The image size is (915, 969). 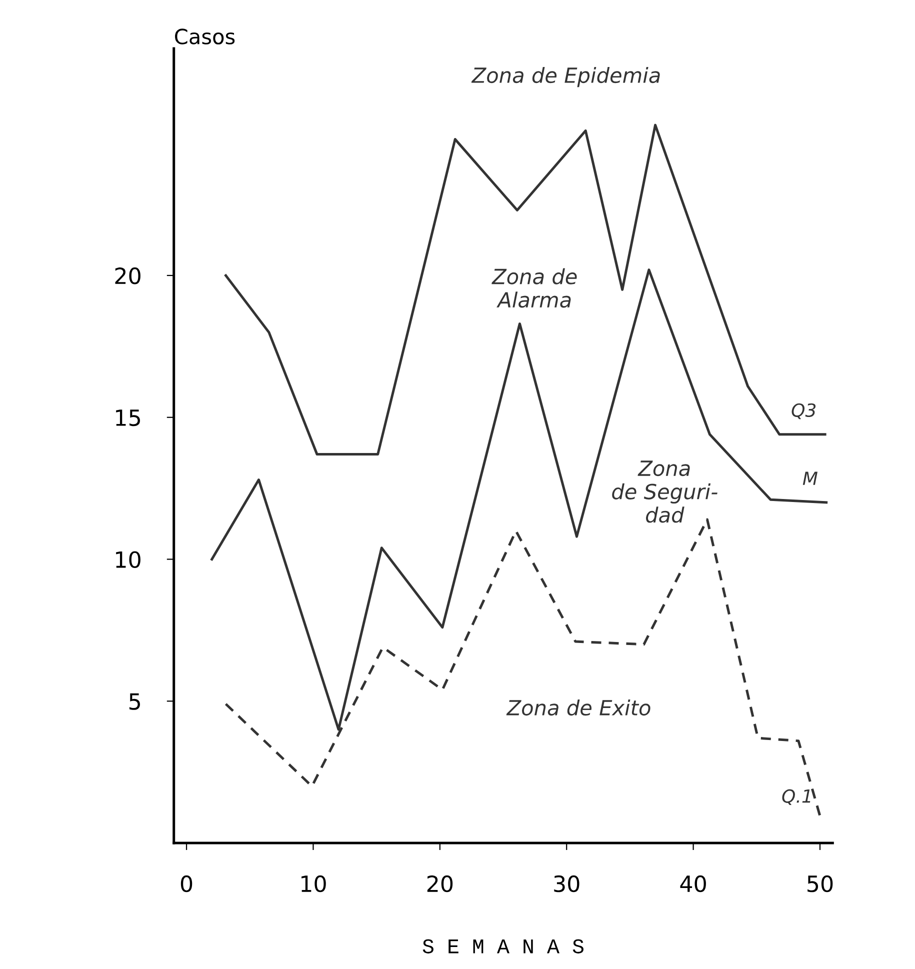 What do you see at coordinates (128, 559) in the screenshot?
I see `y-tick-label: 10` at bounding box center [128, 559].